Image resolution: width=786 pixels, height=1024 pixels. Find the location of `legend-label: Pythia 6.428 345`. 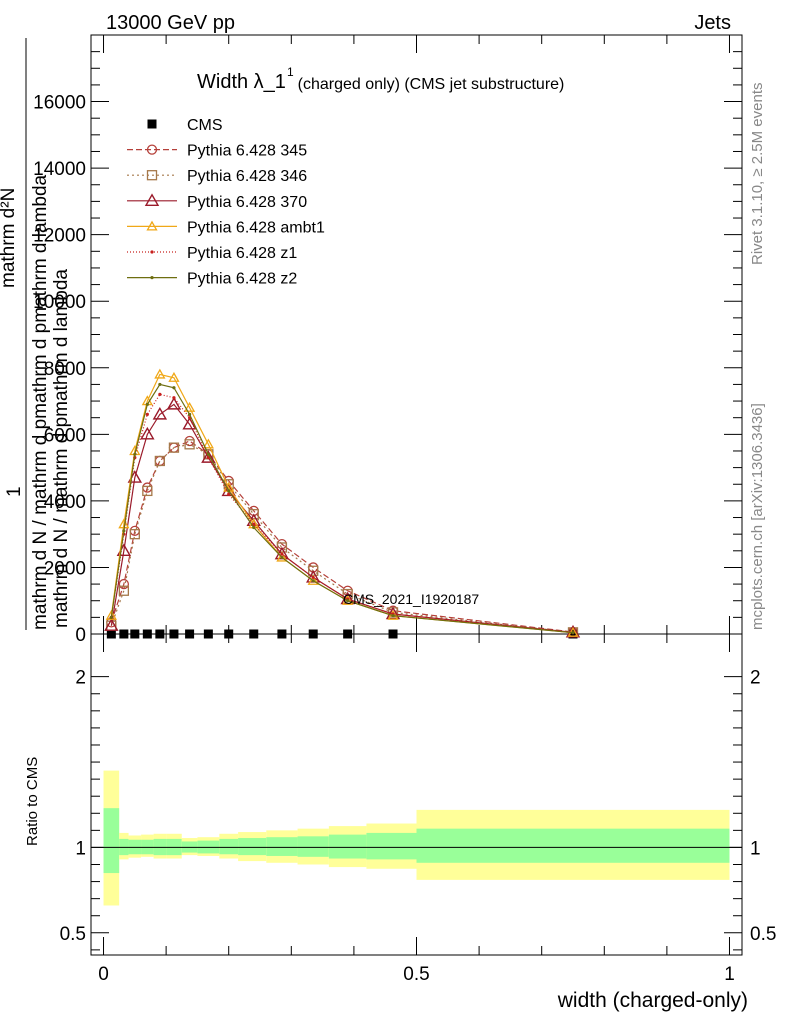

legend-label: Pythia 6.428 345 is located at coordinates (247, 151).